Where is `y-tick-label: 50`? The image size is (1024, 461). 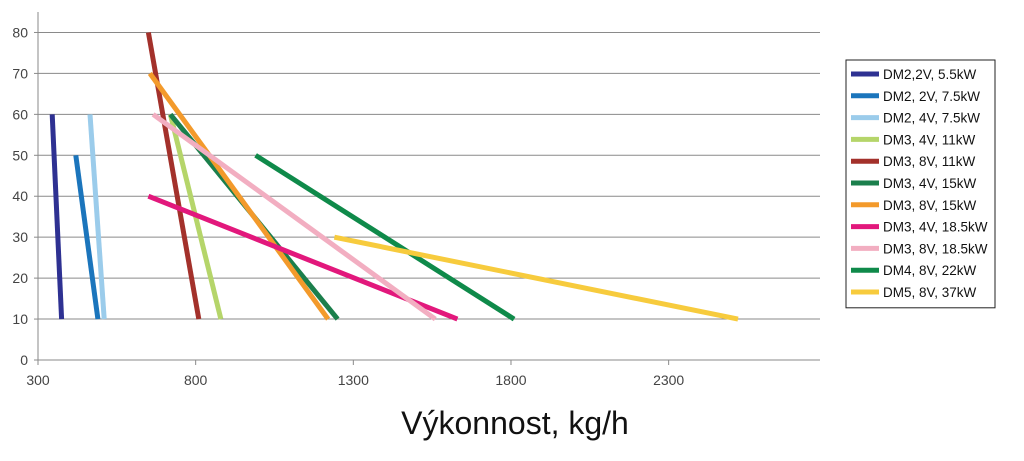
y-tick-label: 50 is located at coordinates (20, 155).